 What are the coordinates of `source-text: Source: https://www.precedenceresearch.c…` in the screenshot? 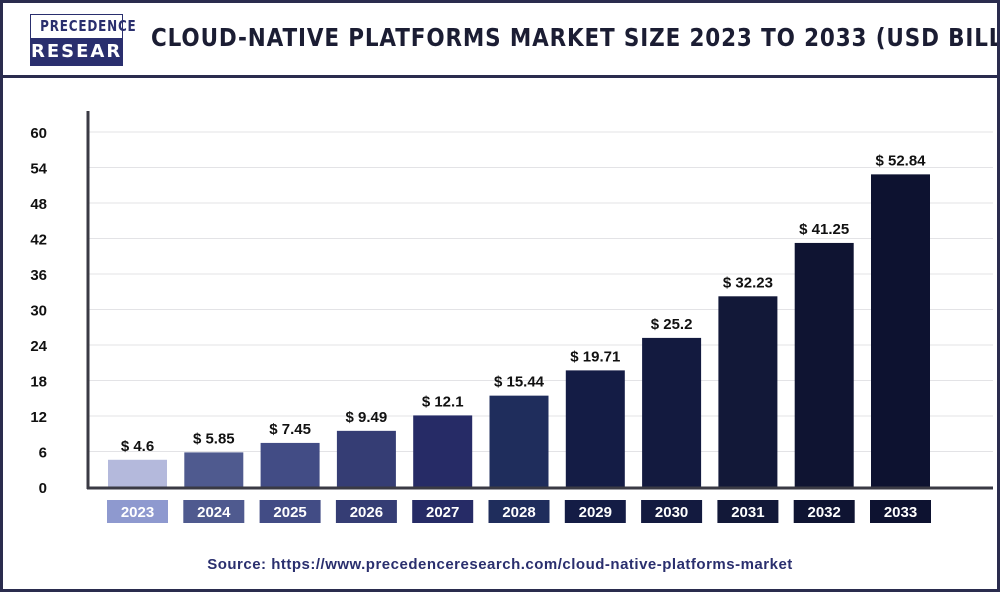 It's located at (500, 564).